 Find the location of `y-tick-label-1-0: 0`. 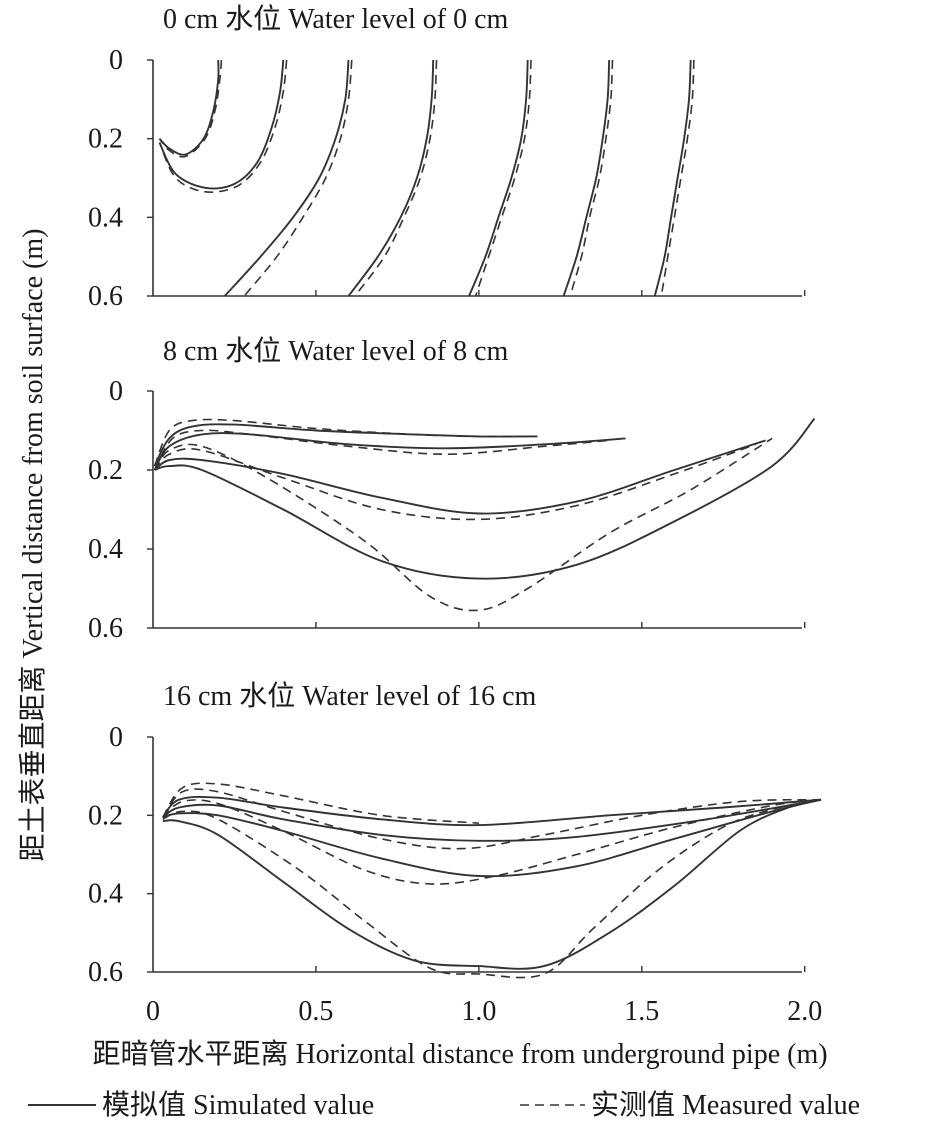

y-tick-label-1-0: 0 is located at coordinates (116, 391).